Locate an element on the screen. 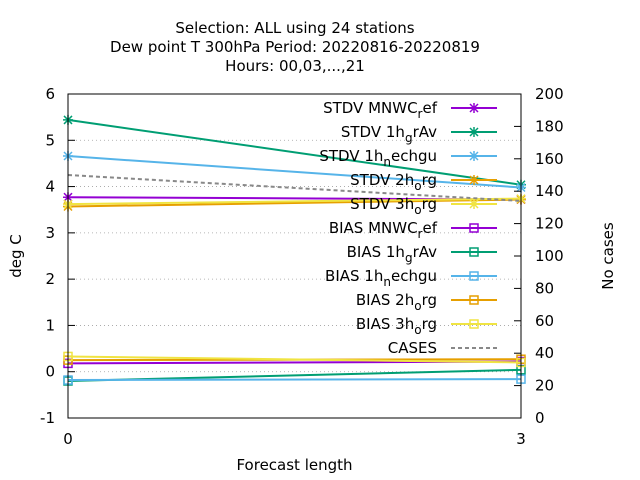  chart-title-line: Selection: ALL using 24 stations is located at coordinates (294, 28).